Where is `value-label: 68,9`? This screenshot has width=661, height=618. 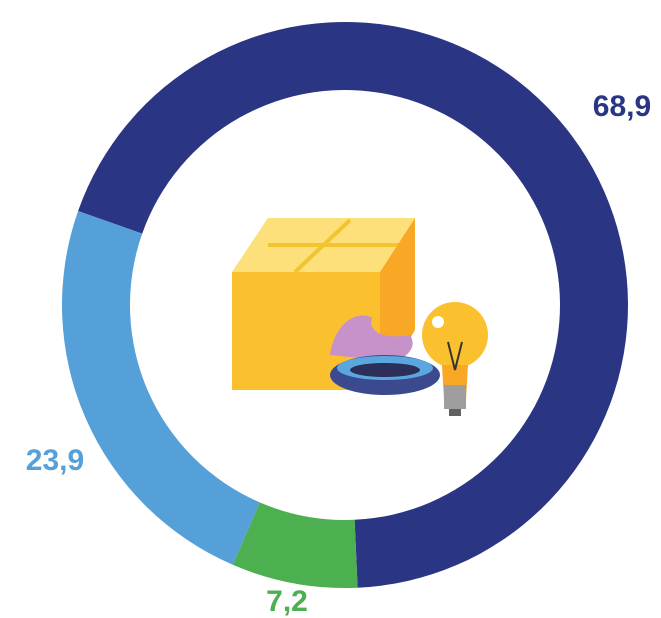
value-label: 68,9 is located at coordinates (622, 106).